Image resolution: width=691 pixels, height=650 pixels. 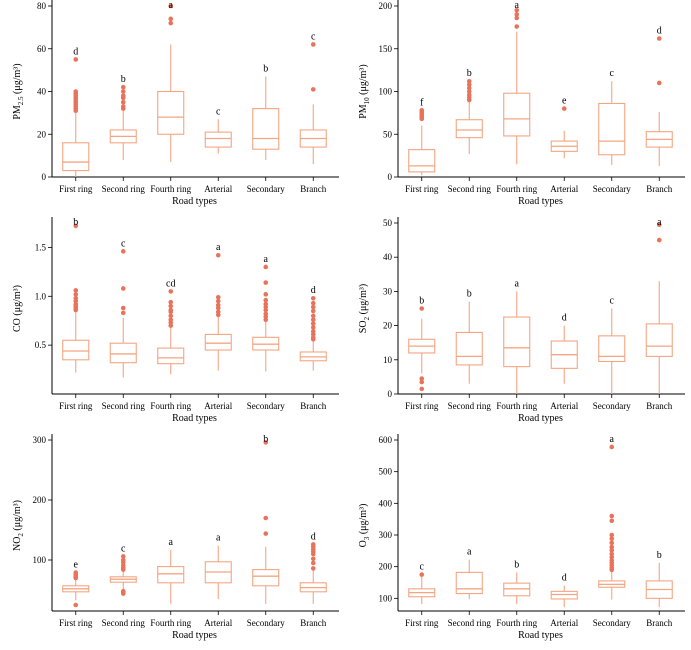 I want to click on y-tick-label: 500, so click(x=386, y=472).